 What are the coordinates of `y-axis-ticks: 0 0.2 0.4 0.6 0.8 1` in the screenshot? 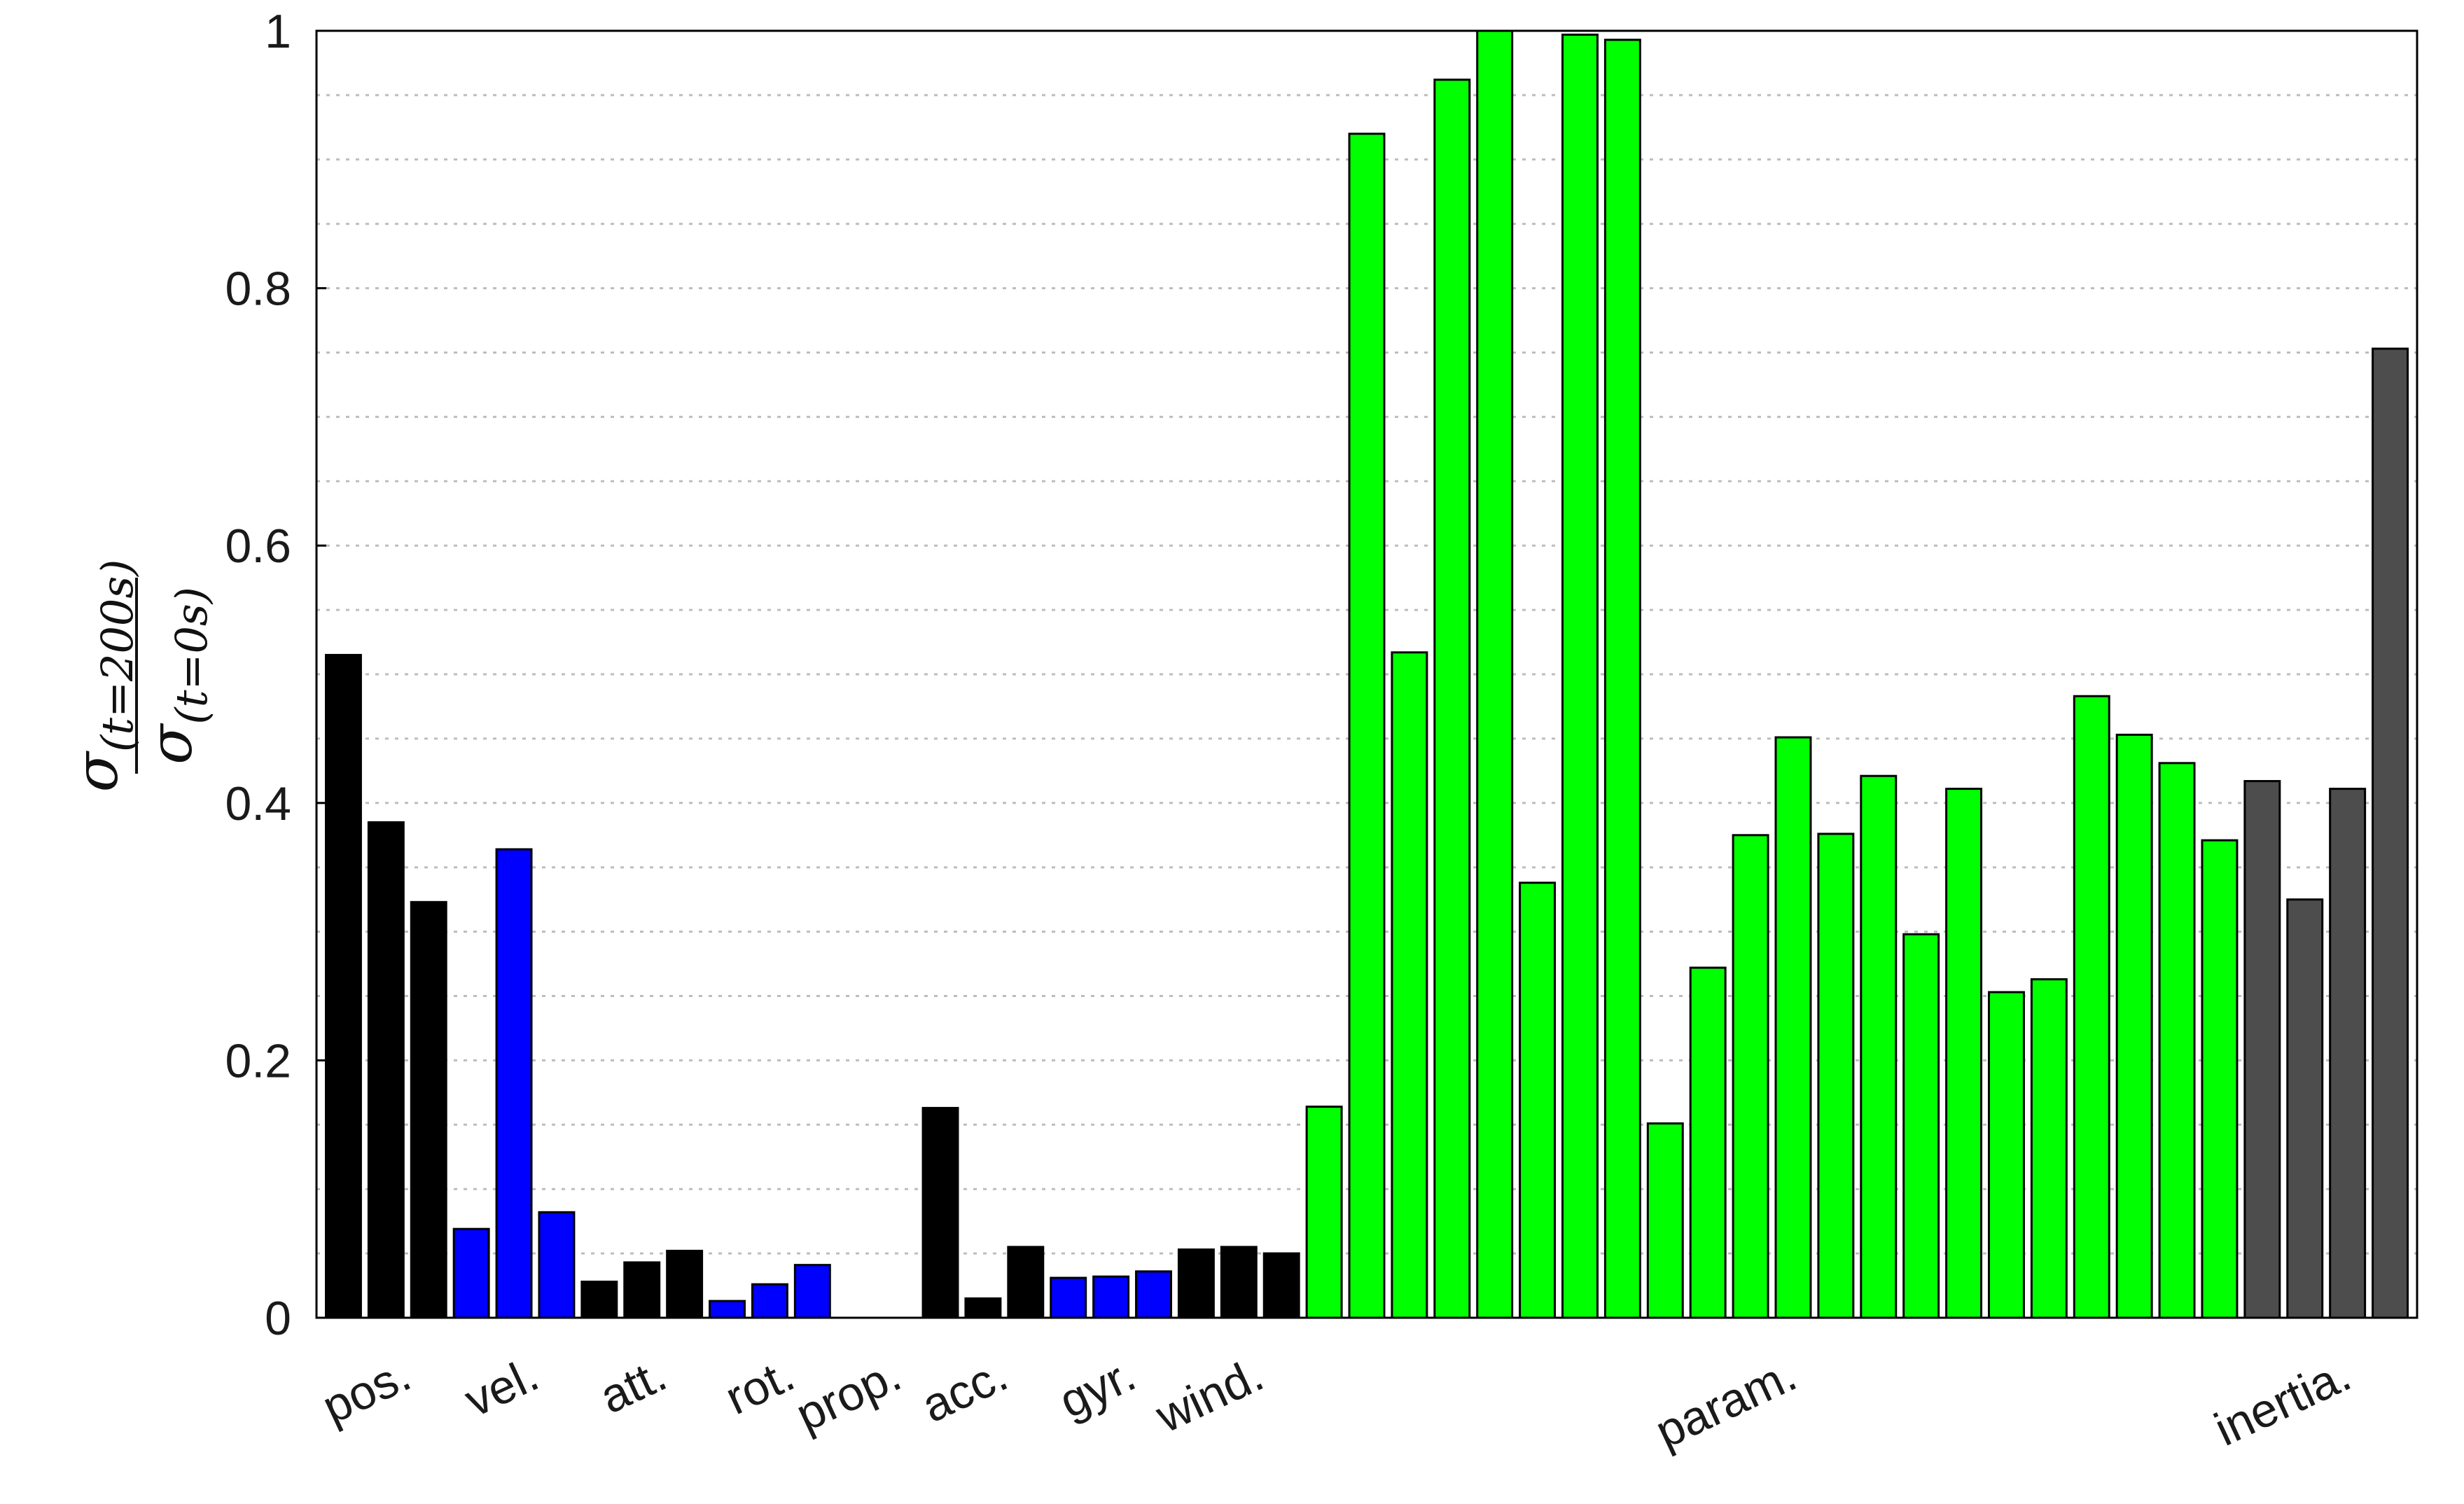 It's located at (276, 675).